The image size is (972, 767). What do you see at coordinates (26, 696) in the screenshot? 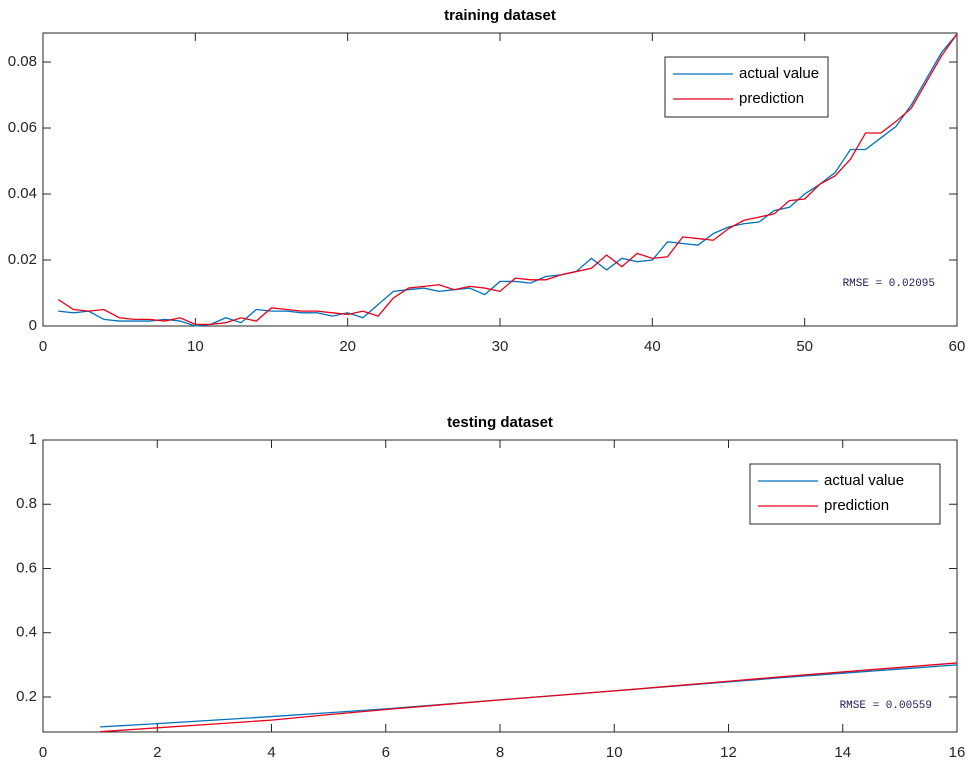
I see `y-tick-label: 0.2` at bounding box center [26, 696].